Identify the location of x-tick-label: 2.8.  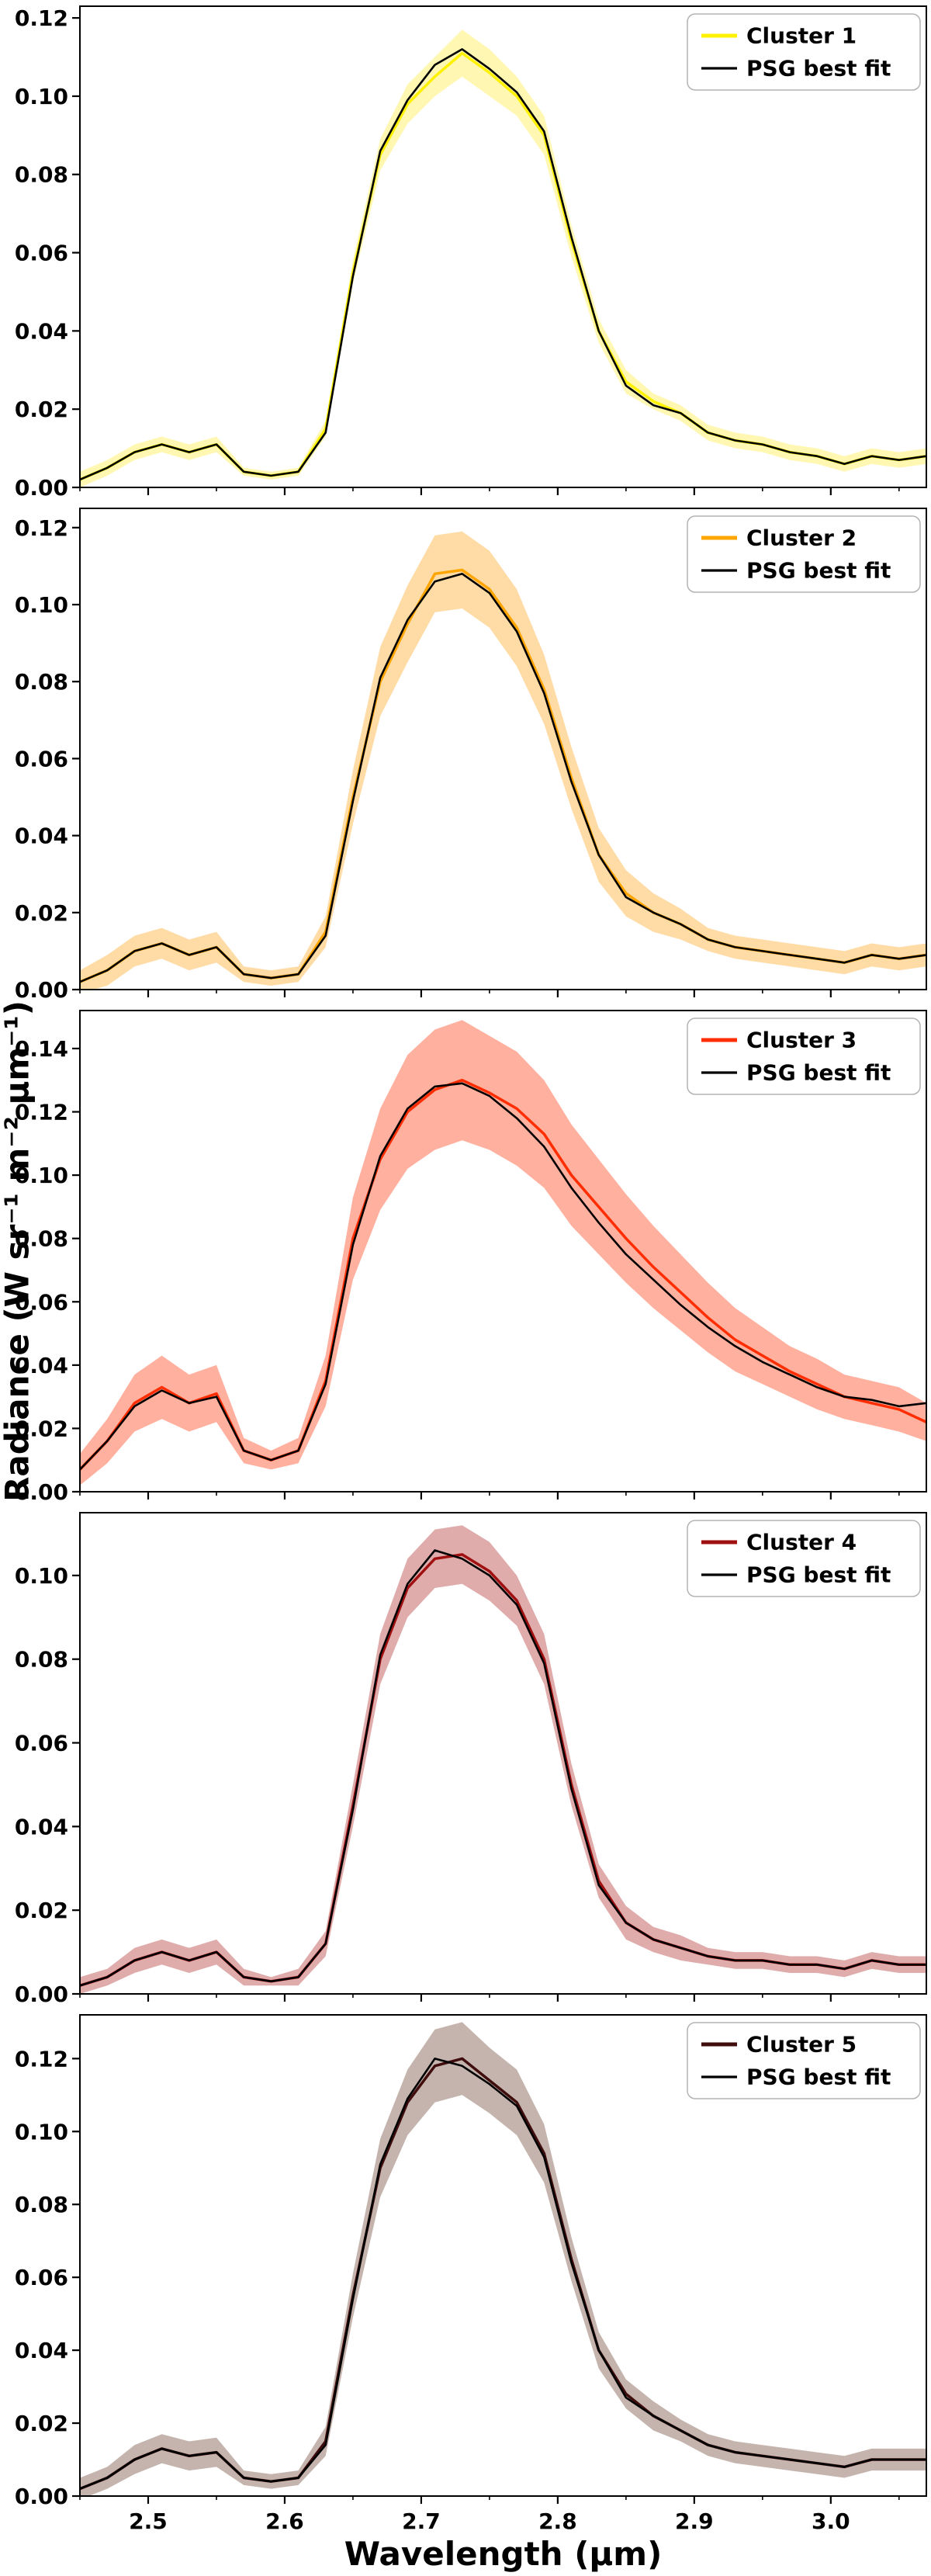
(558, 2521).